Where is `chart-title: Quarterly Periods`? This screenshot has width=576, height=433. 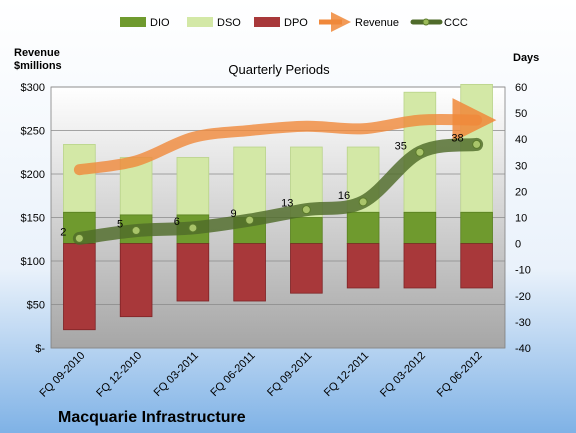
chart-title: Quarterly Periods is located at coordinates (279, 69).